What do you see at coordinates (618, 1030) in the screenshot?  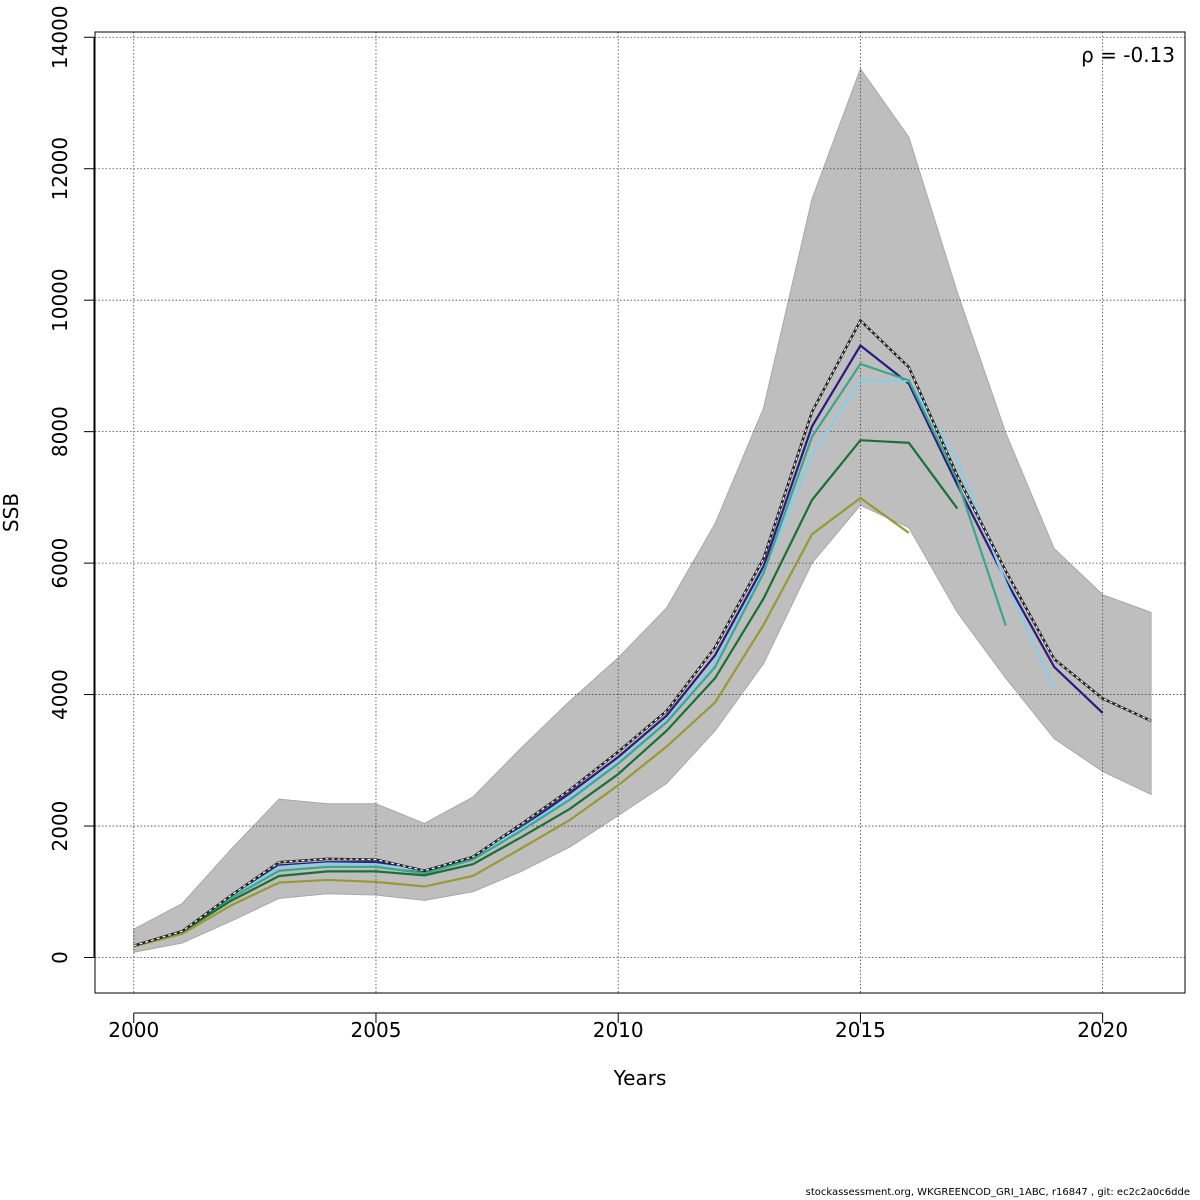 I see `x-tick-label: 2010` at bounding box center [618, 1030].